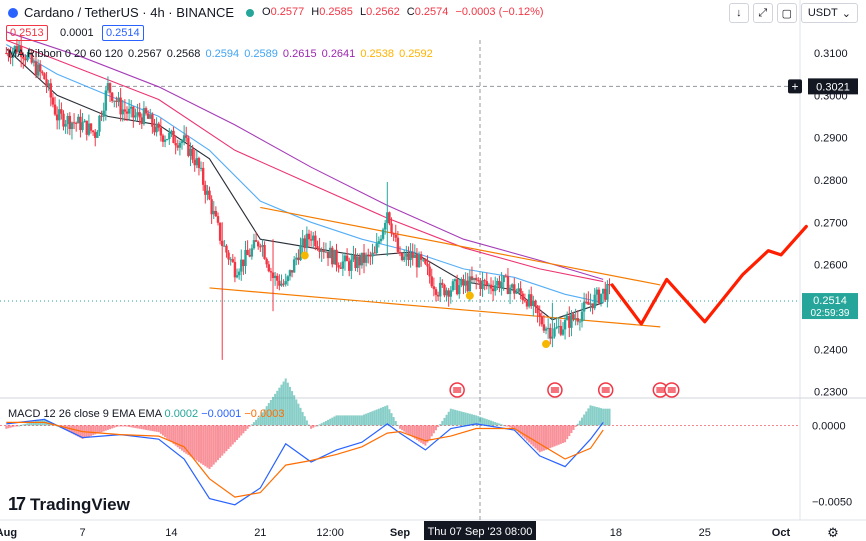 This screenshot has height=541, width=866. What do you see at coordinates (383, 12) in the screenshot?
I see `low-value: 0.2562` at bounding box center [383, 12].